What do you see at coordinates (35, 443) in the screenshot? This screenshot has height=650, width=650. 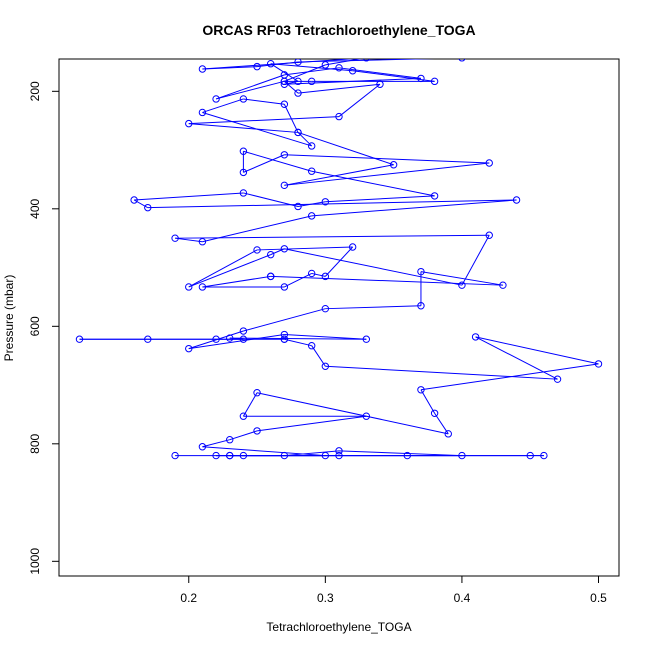 I see `y-tick-label: 800` at bounding box center [35, 443].